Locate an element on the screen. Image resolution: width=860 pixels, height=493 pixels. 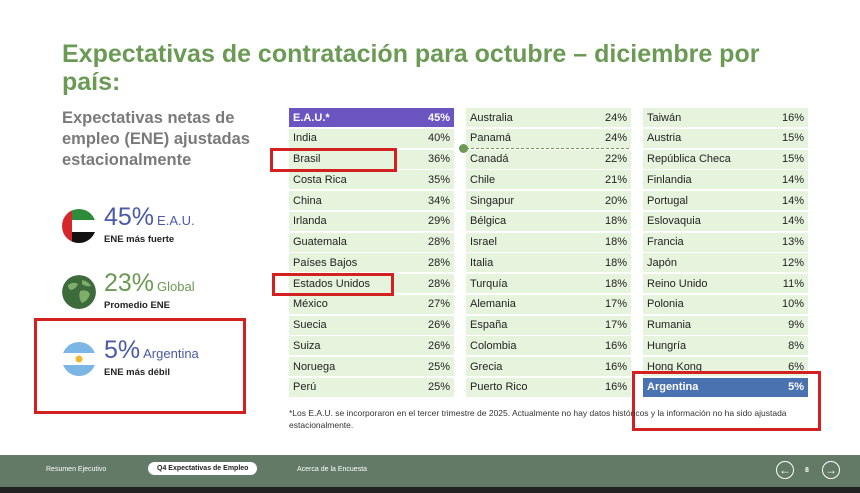
stat-place: Global is located at coordinates (176, 286).